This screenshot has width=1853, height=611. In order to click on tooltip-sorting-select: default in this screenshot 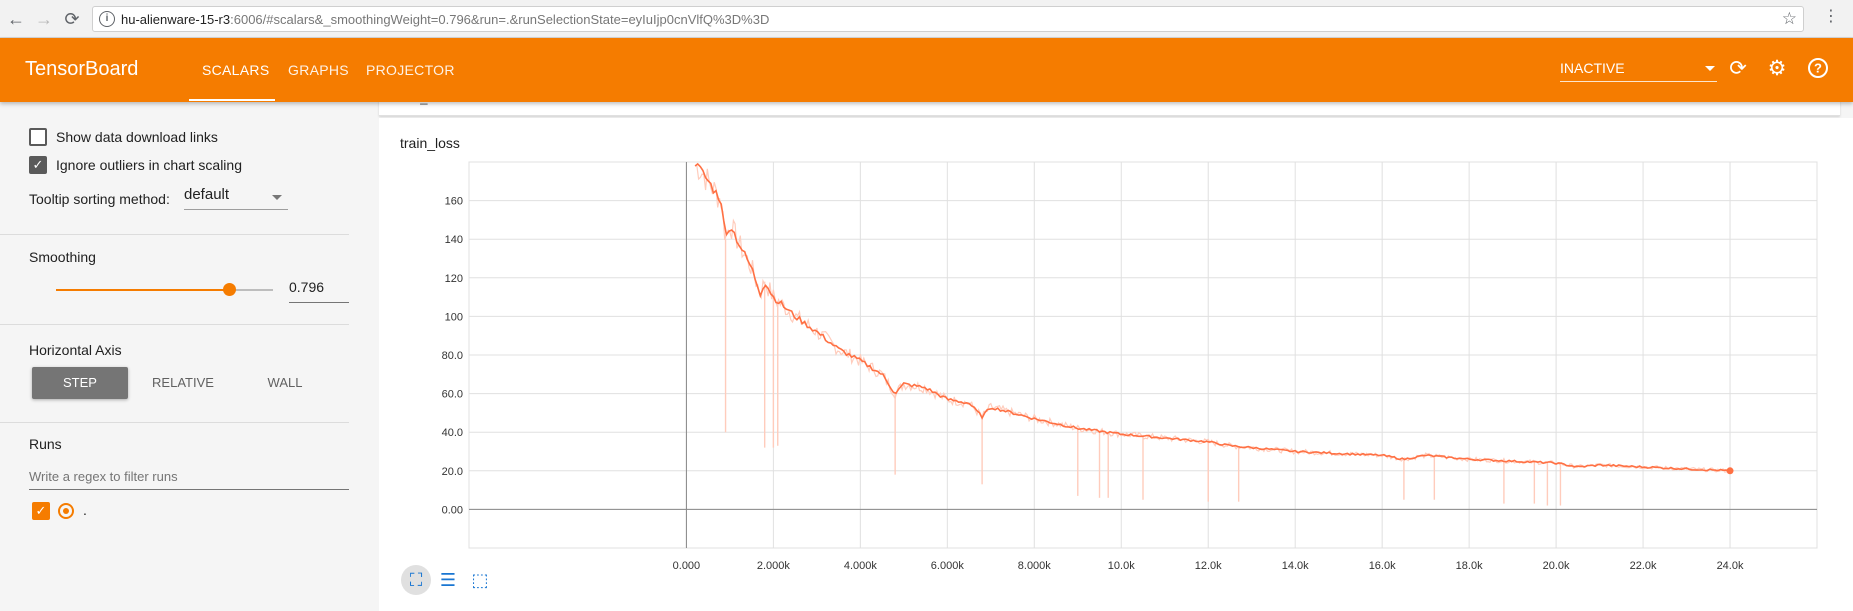, I will do `click(236, 198)`.